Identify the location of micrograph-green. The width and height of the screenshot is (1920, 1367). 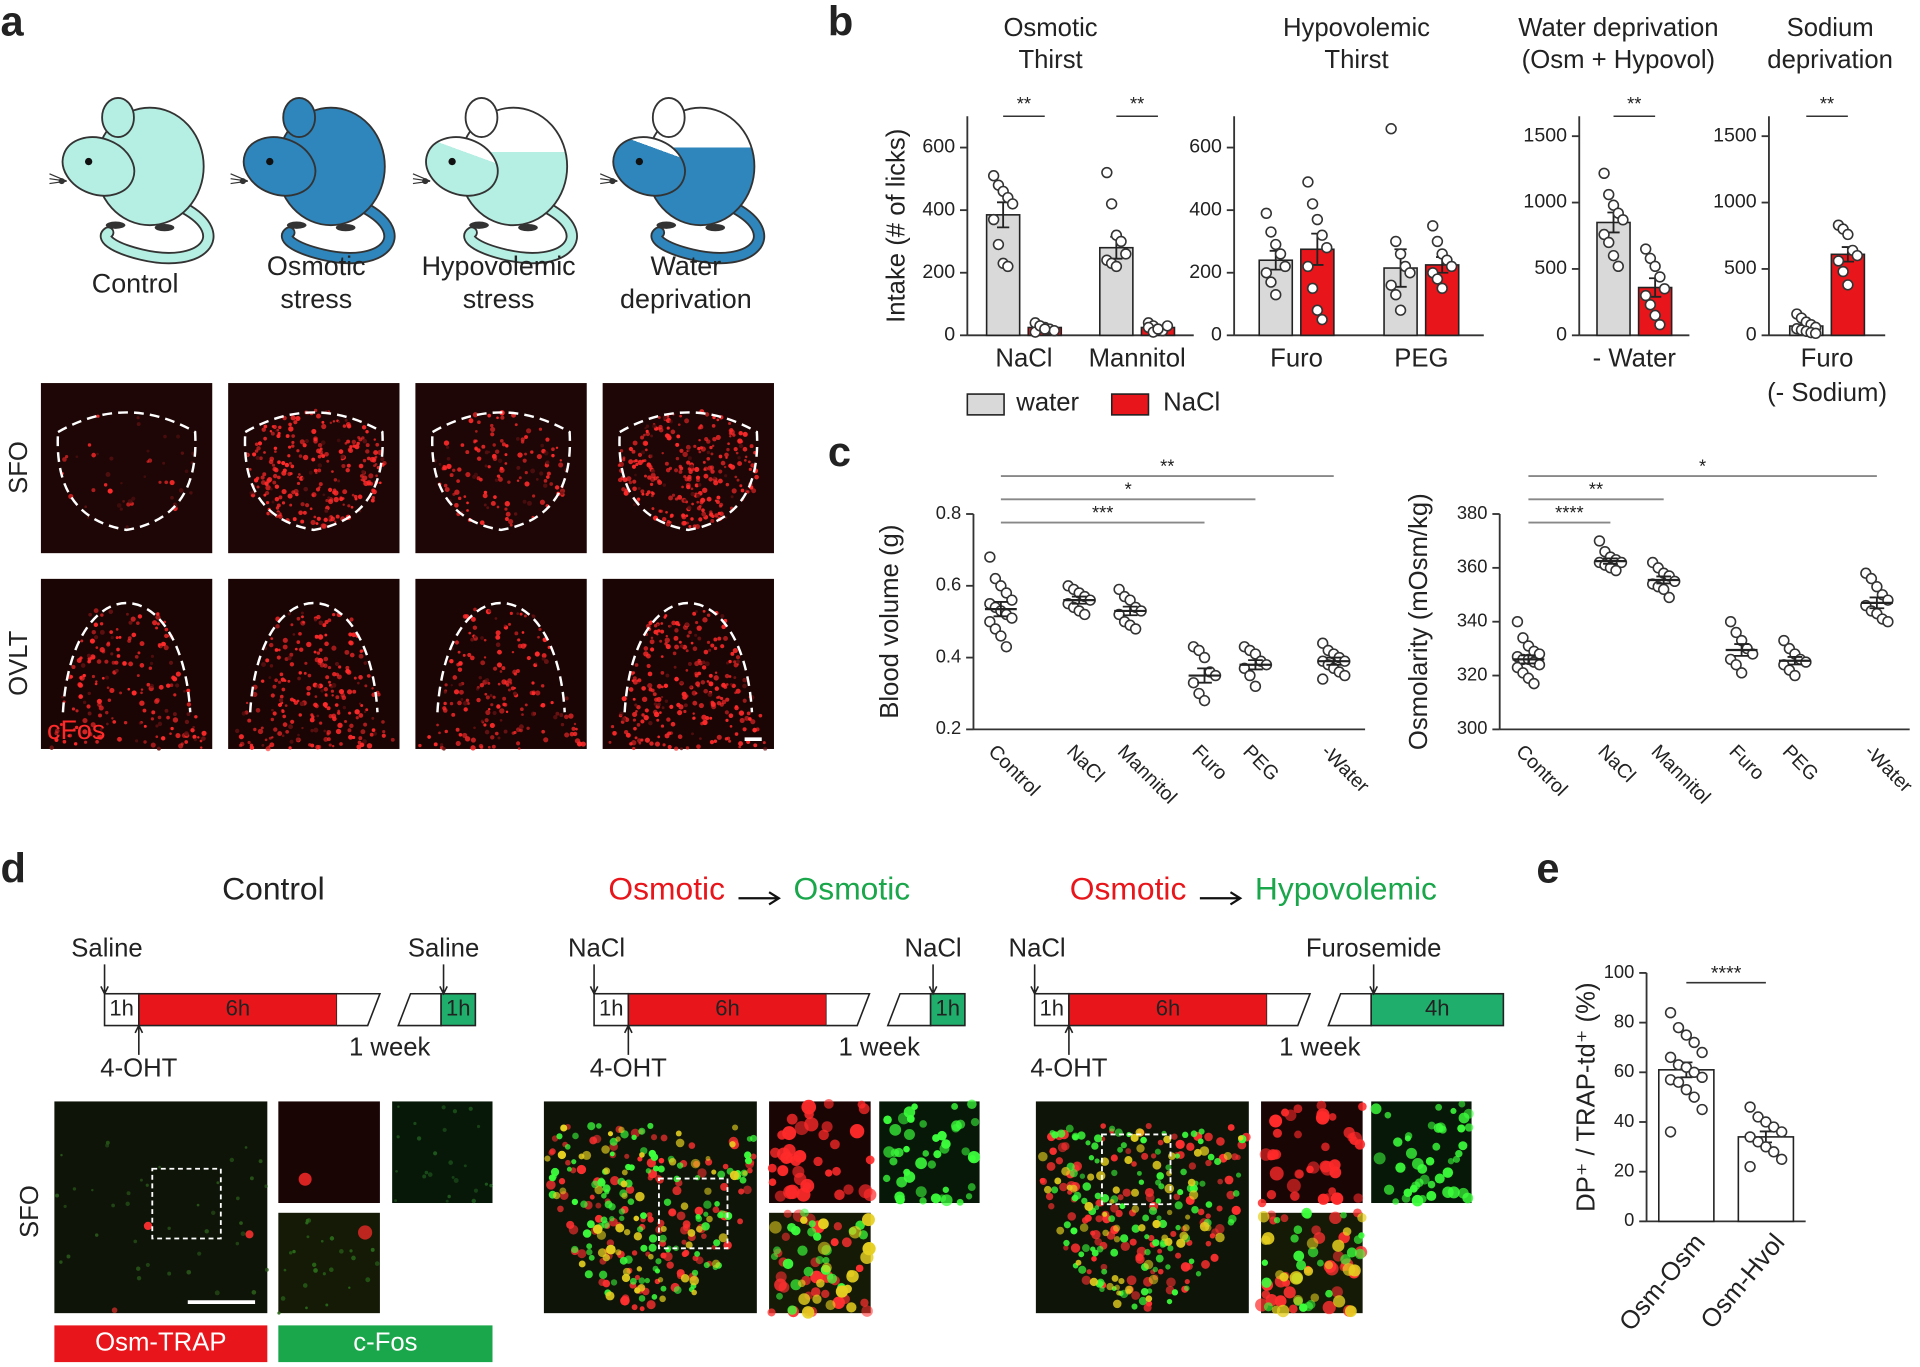
(442, 1152).